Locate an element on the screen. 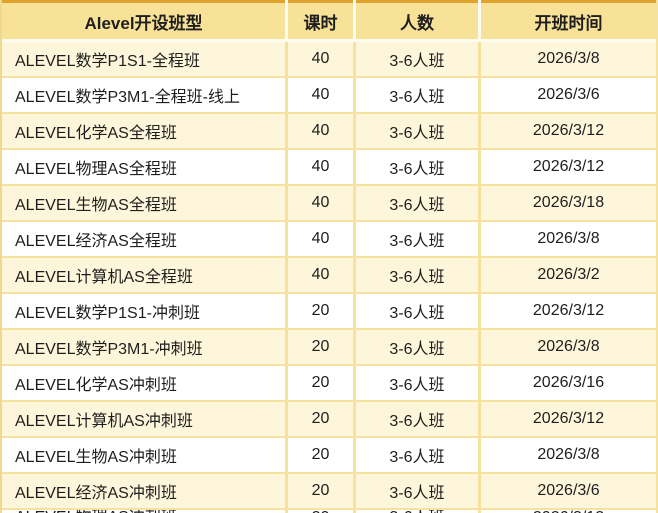  table-row: ALEVEL经济AS全程班 40 3-6人班 2026/3/8 is located at coordinates (329, 240).